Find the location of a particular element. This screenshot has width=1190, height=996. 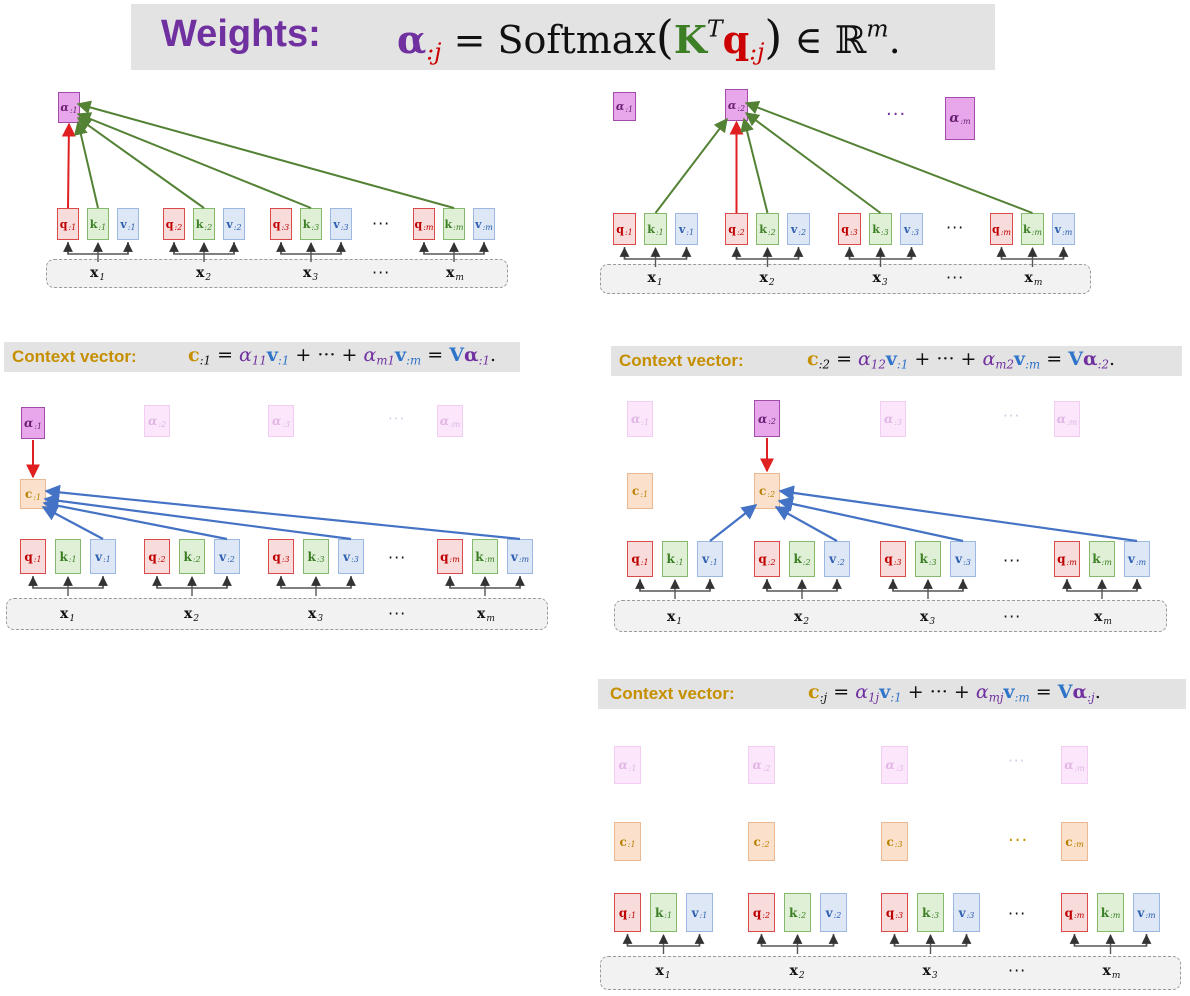

p4-x-1-symbol: x is located at coordinates (671, 617).